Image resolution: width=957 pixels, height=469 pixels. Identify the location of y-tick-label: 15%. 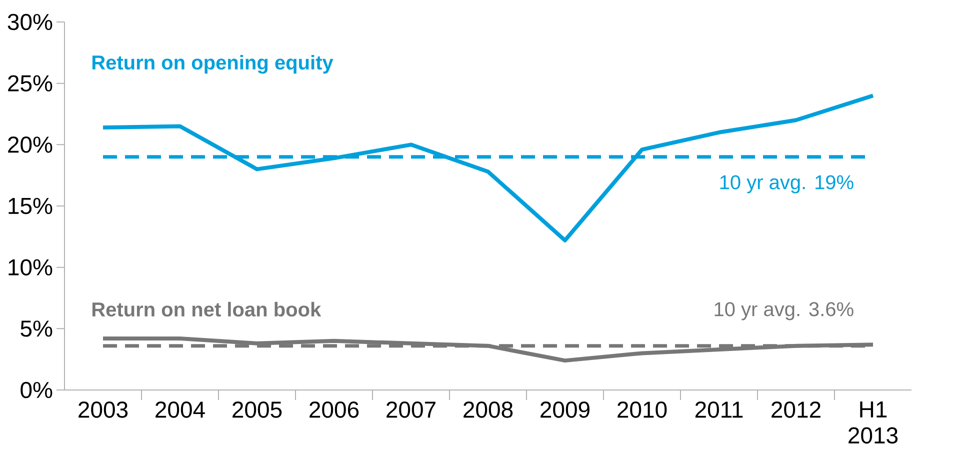
(30, 206).